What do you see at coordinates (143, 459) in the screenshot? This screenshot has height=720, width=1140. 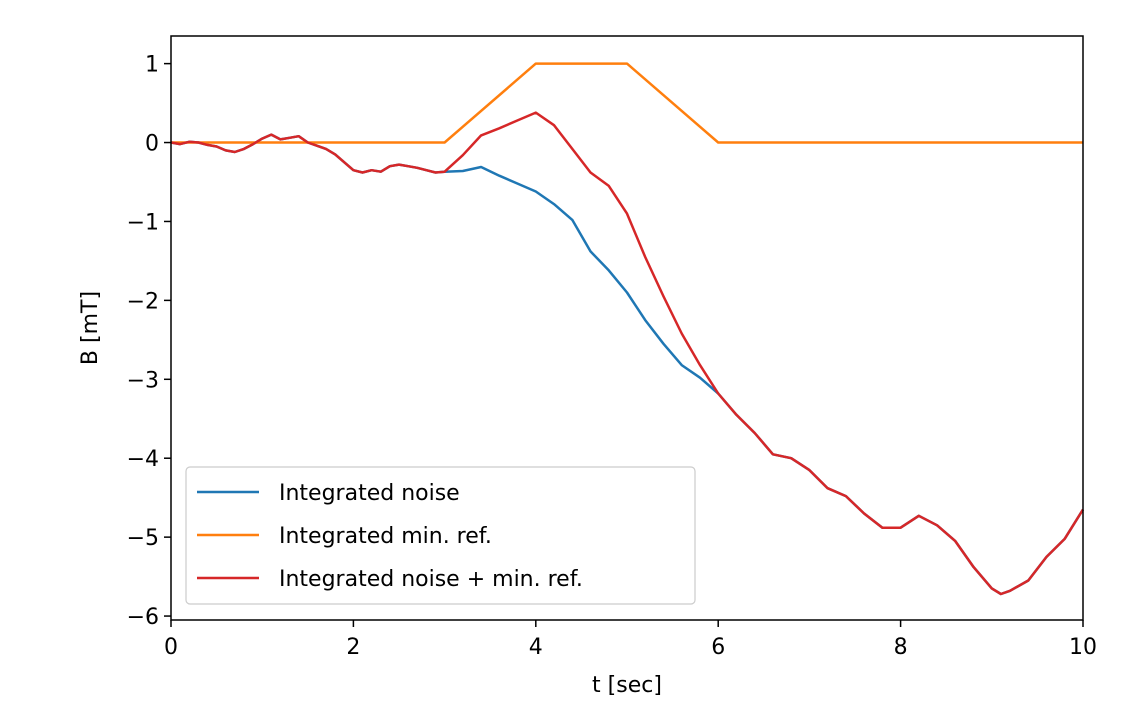 I see `y-tick-label: −4` at bounding box center [143, 459].